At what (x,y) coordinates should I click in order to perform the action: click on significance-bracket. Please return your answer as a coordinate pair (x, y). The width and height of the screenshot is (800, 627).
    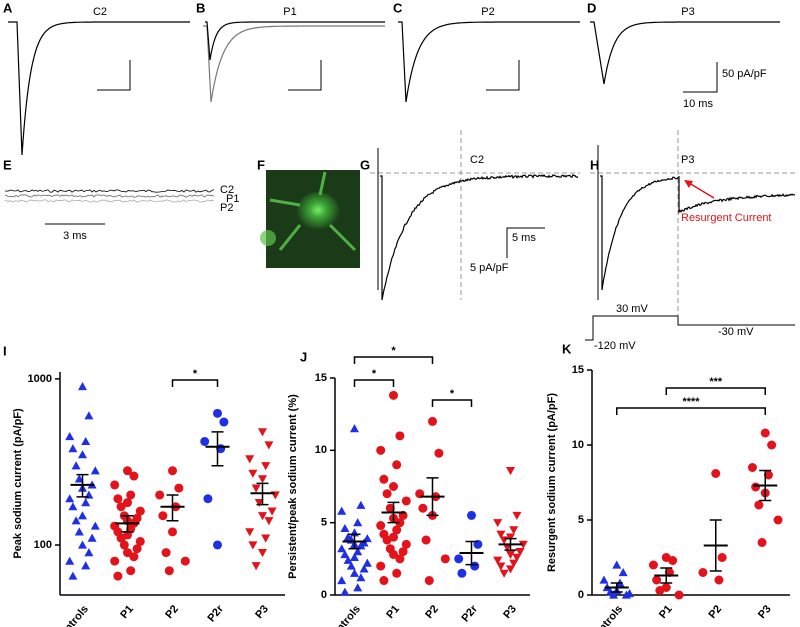
    Looking at the image, I should click on (374, 383).